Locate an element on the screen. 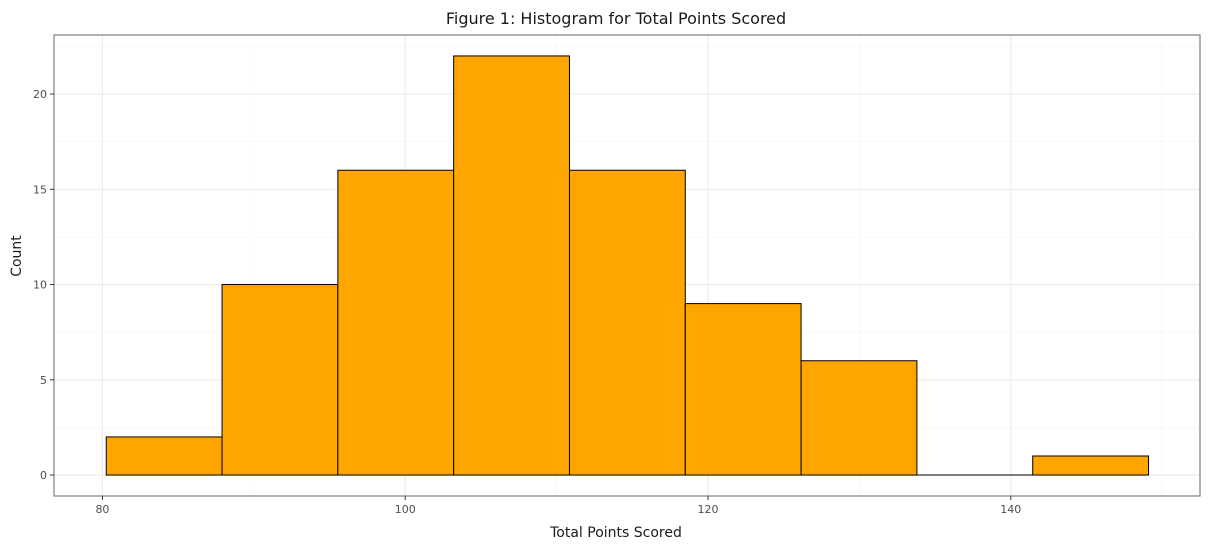 The image size is (1226, 549). x-axis-title: Total Points Scored is located at coordinates (615, 533).